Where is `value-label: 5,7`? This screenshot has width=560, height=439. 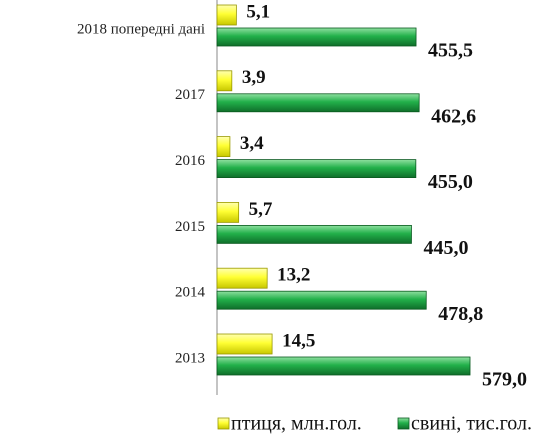
value-label: 5,7 is located at coordinates (261, 209).